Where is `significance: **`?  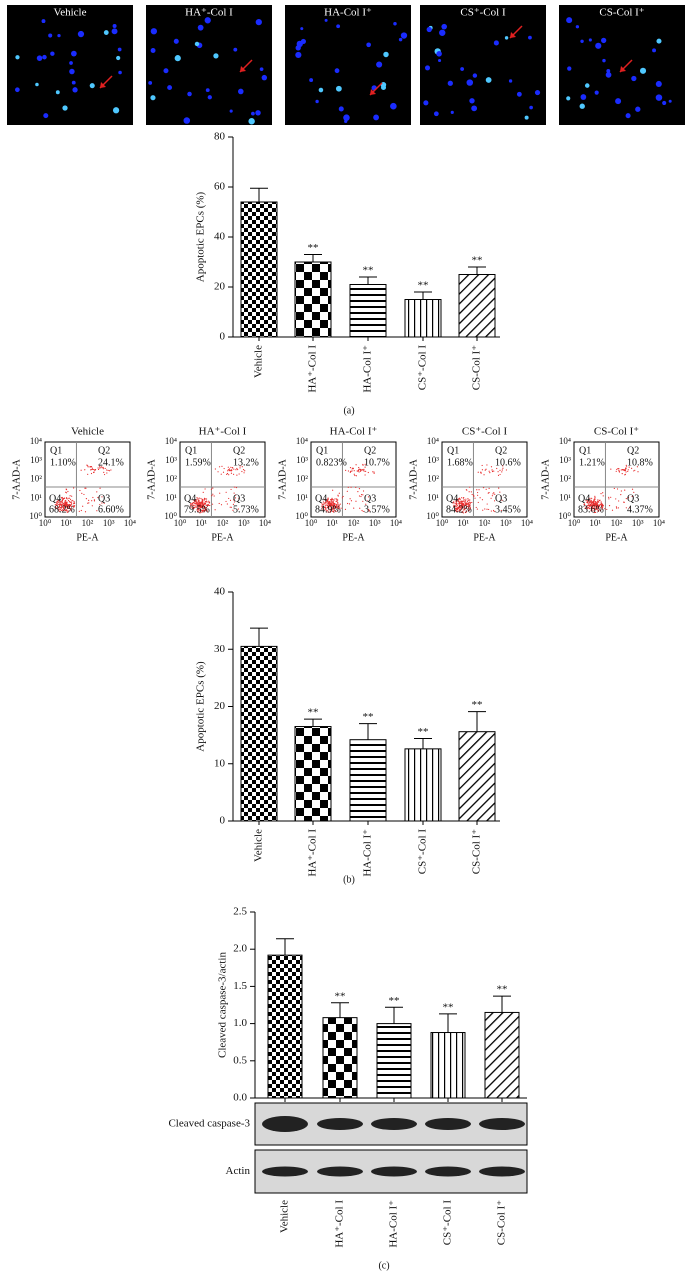
significance: ** is located at coordinates (368, 717).